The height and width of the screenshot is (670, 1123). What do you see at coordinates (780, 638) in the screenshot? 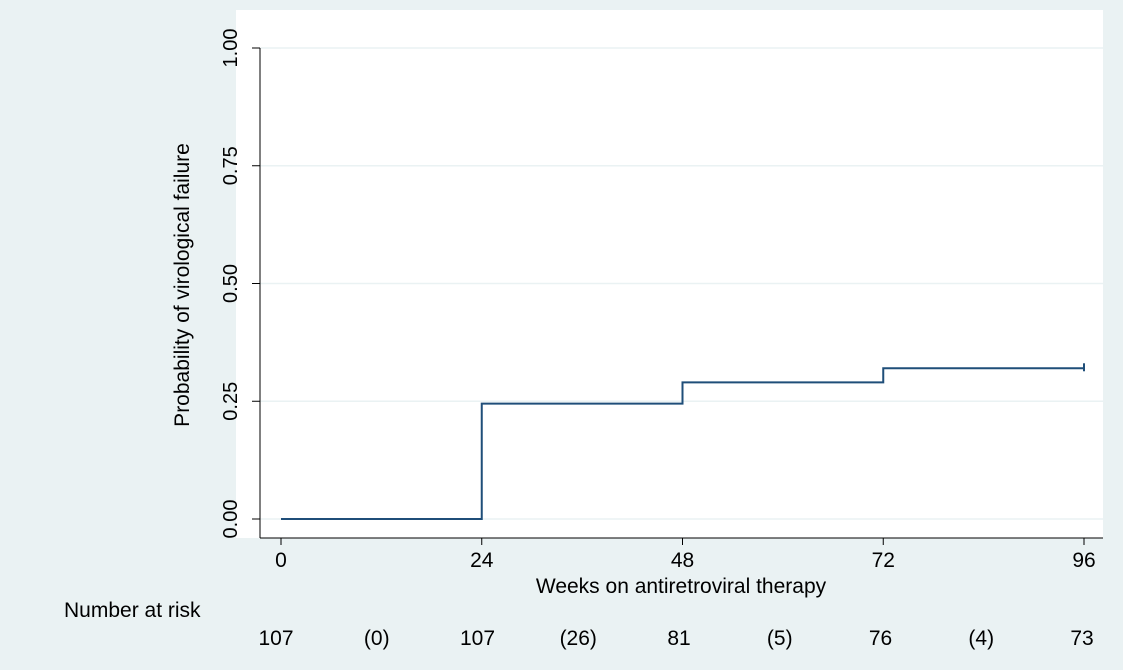
I see `risk-table-value: (5)` at bounding box center [780, 638].